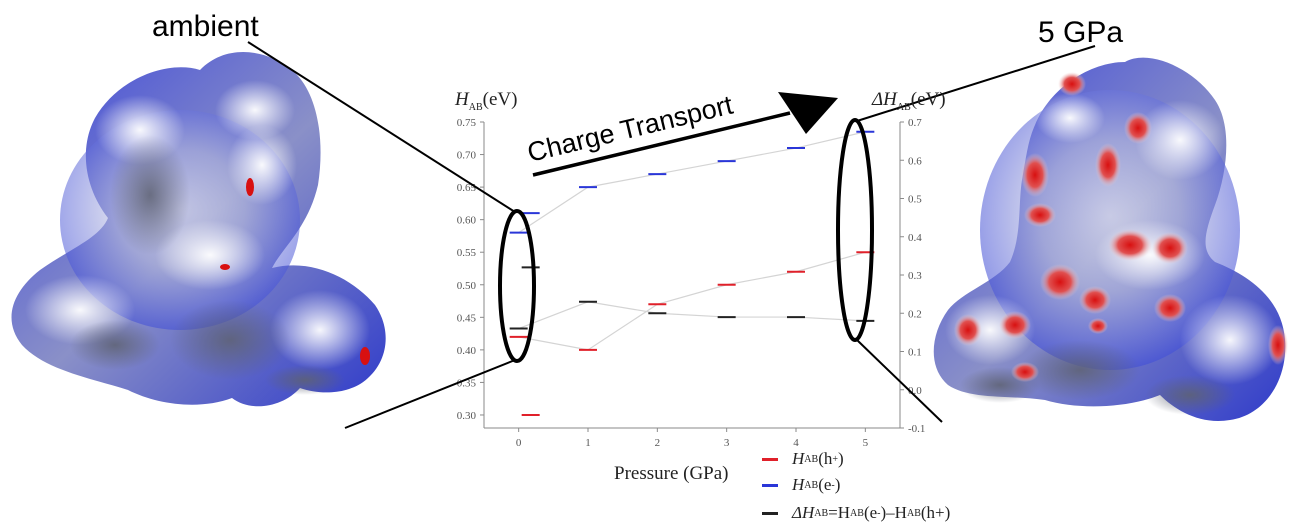 The width and height of the screenshot is (1291, 530). Describe the element at coordinates (801, 485) in the screenshot. I see `legend-item-electron: H AB (e -)` at that location.